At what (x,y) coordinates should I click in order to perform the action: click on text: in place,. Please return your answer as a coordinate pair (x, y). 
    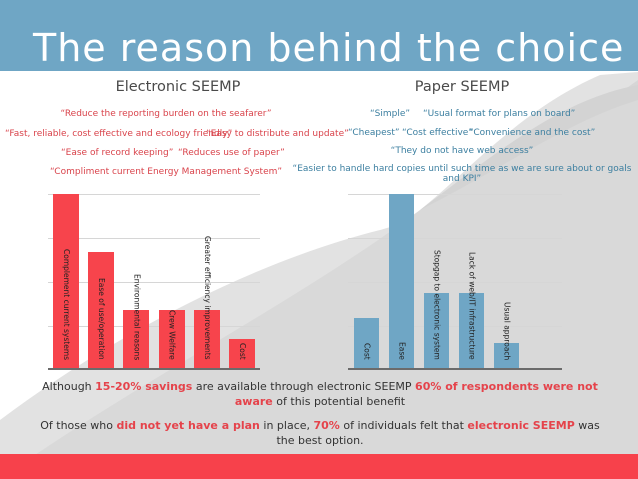
    Looking at the image, I should click on (286, 425).